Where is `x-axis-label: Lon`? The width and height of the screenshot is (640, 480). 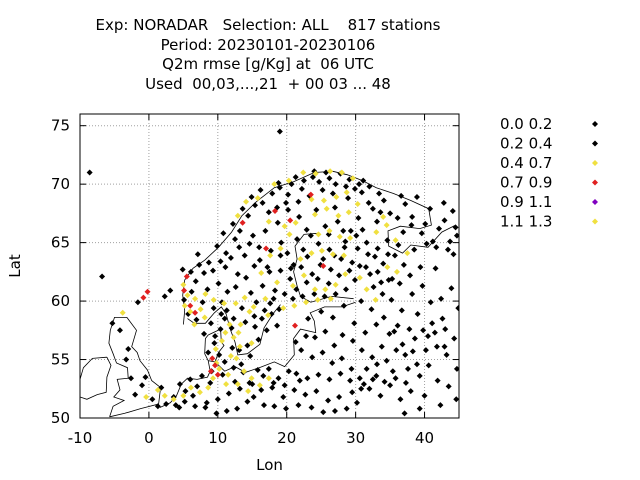 x-axis-label: Lon is located at coordinates (269, 465).